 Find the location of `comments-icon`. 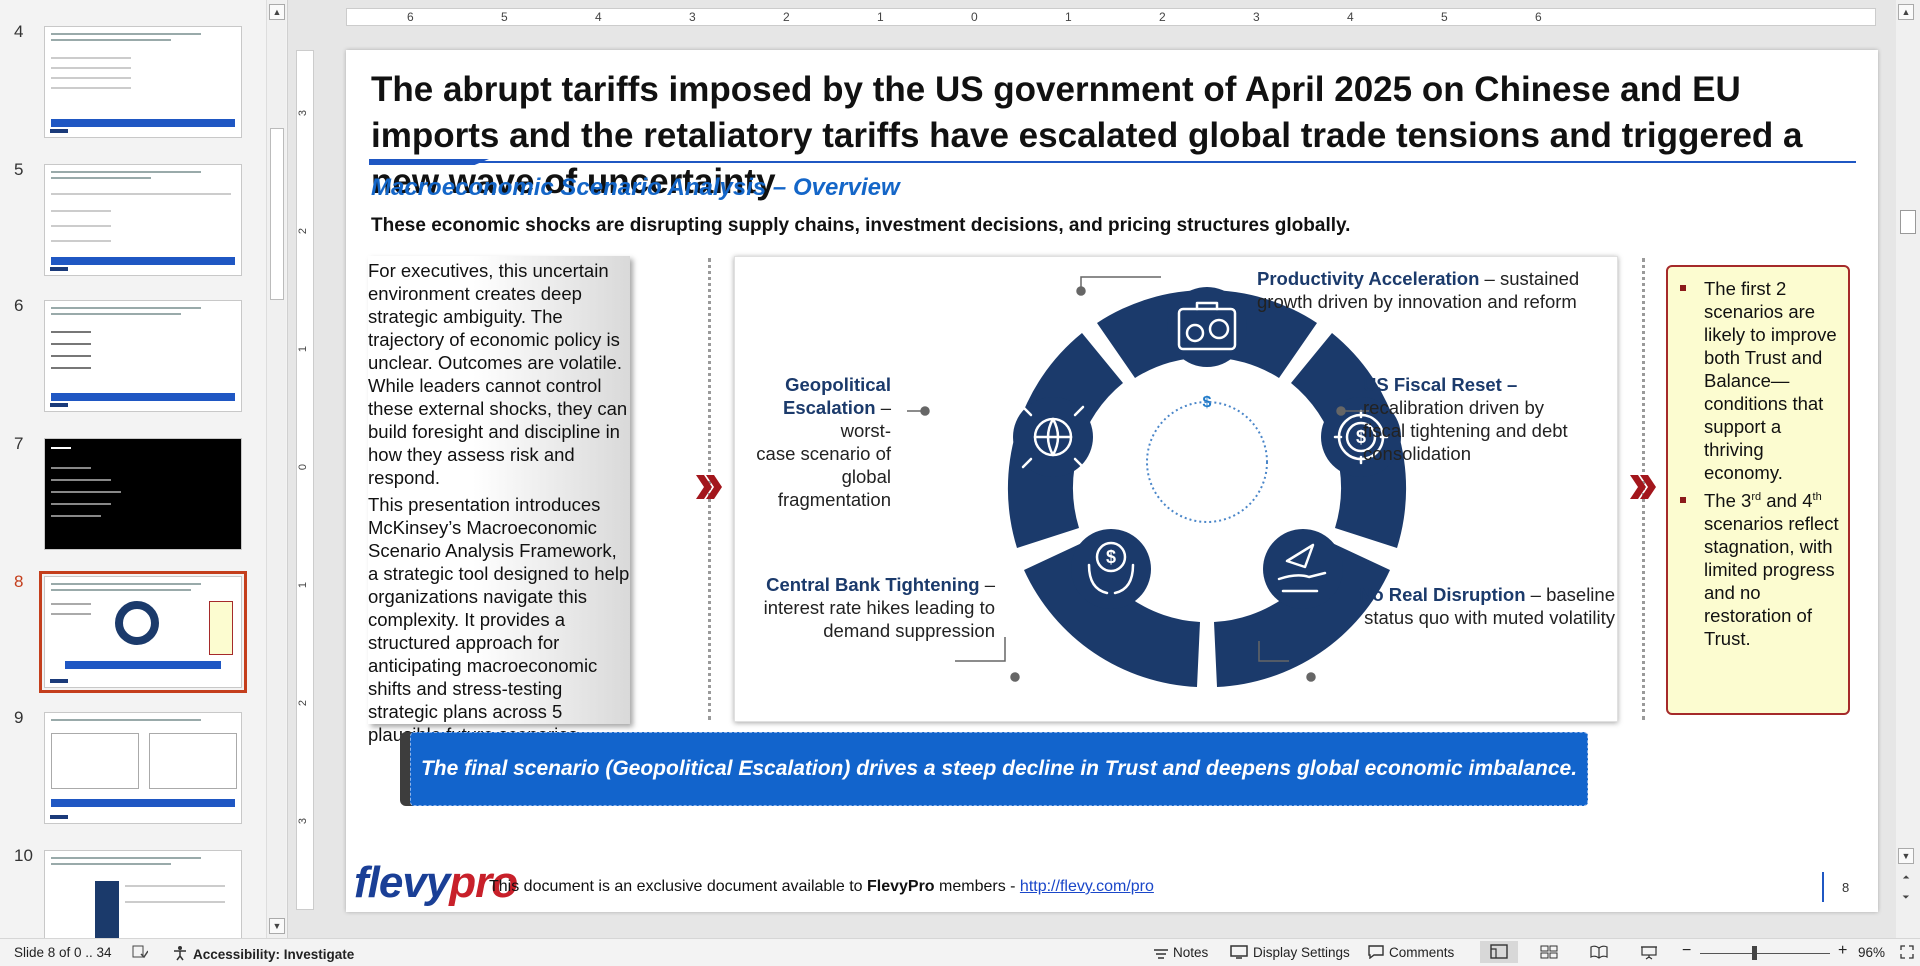

comments-icon is located at coordinates (1376, 952).